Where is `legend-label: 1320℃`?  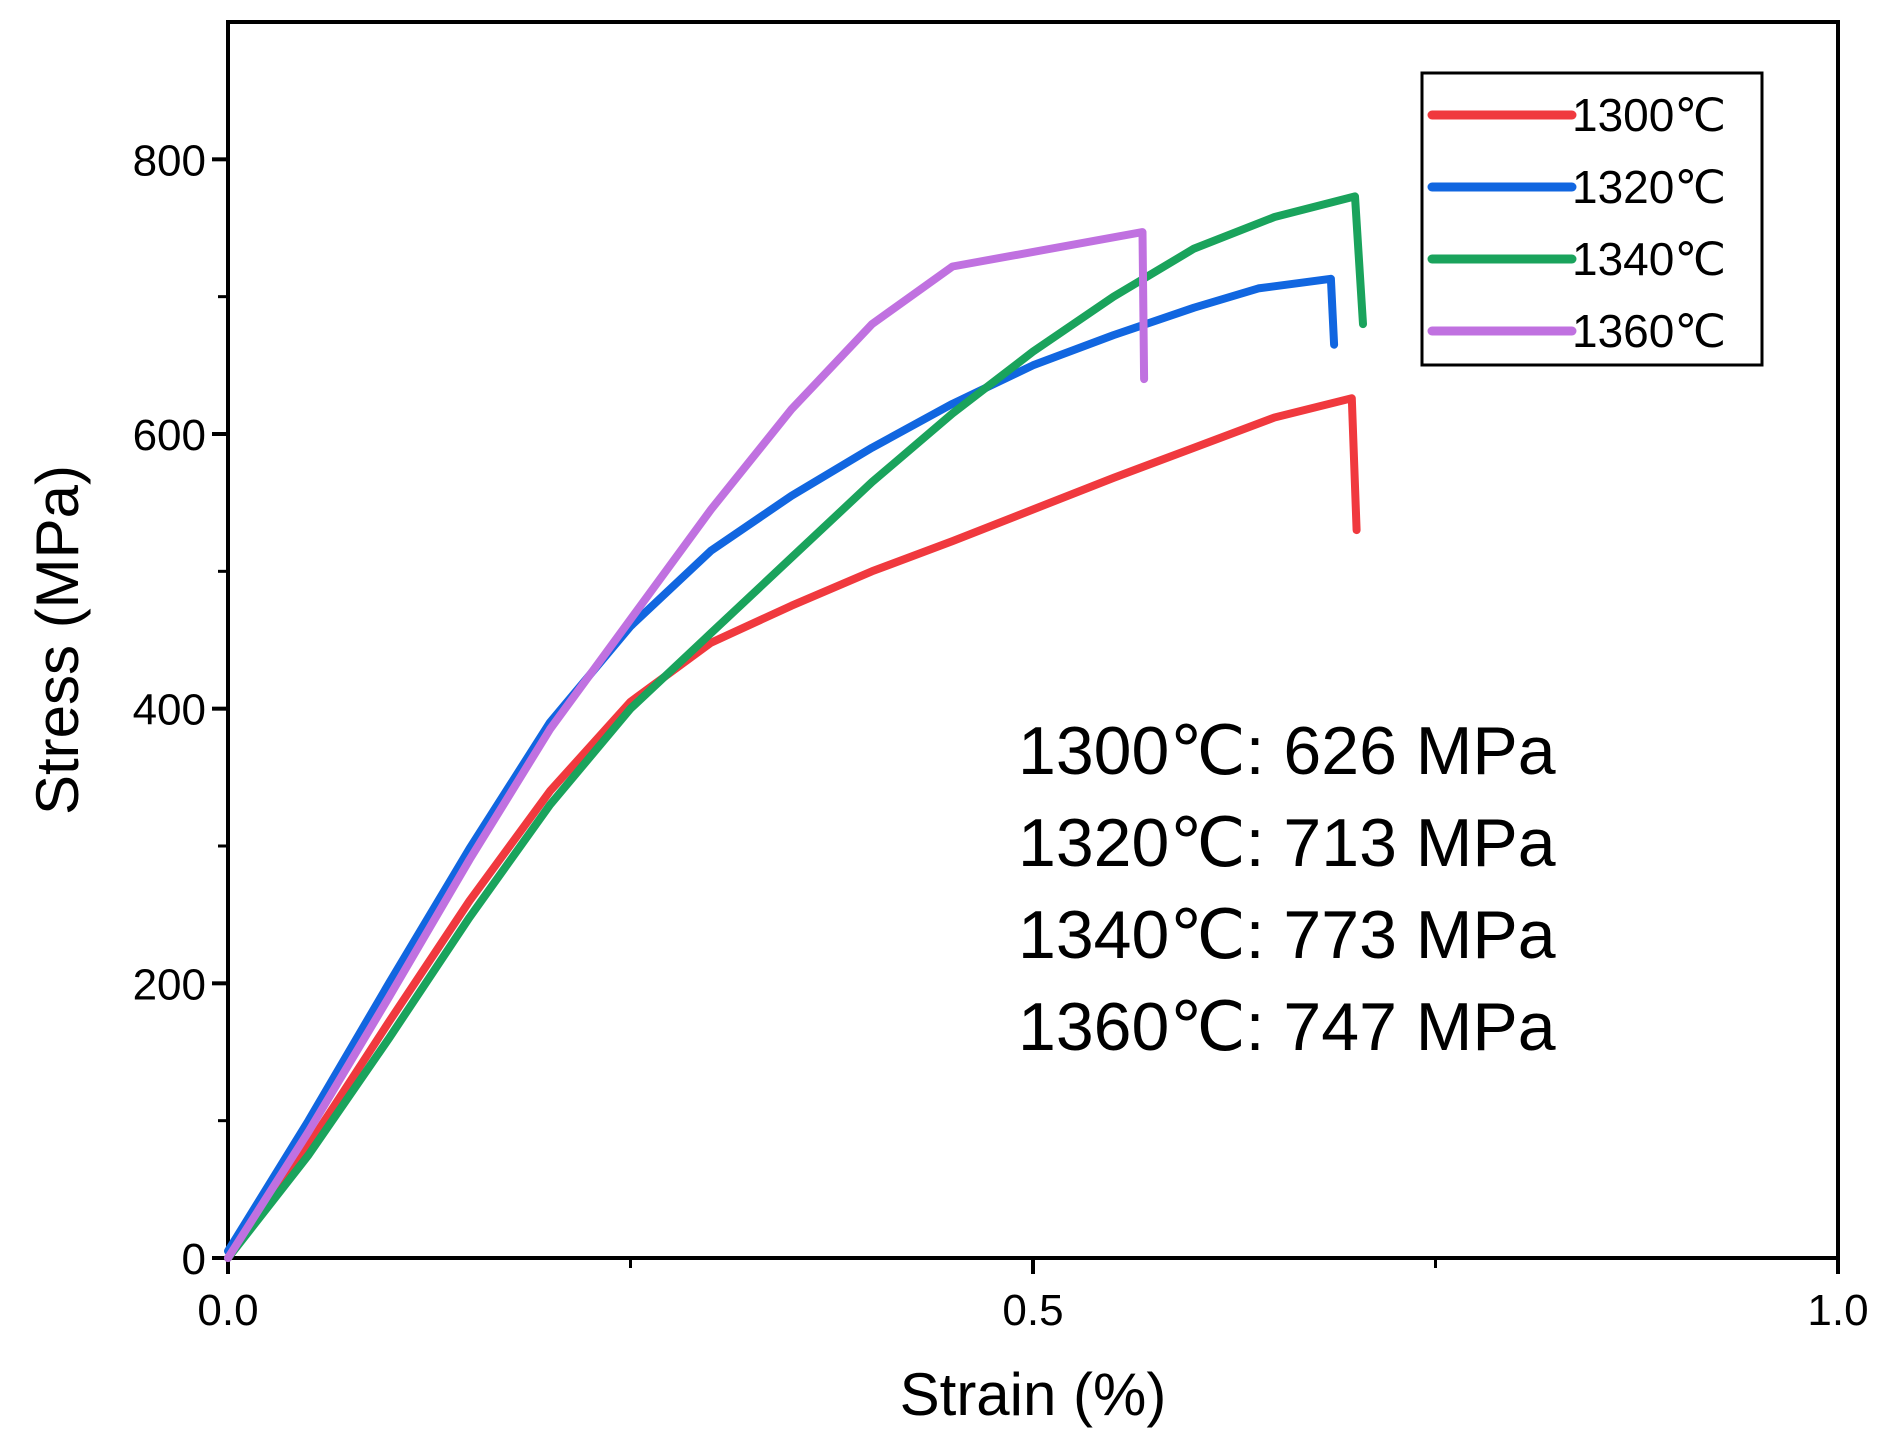
legend-label: 1320℃ is located at coordinates (1649, 187).